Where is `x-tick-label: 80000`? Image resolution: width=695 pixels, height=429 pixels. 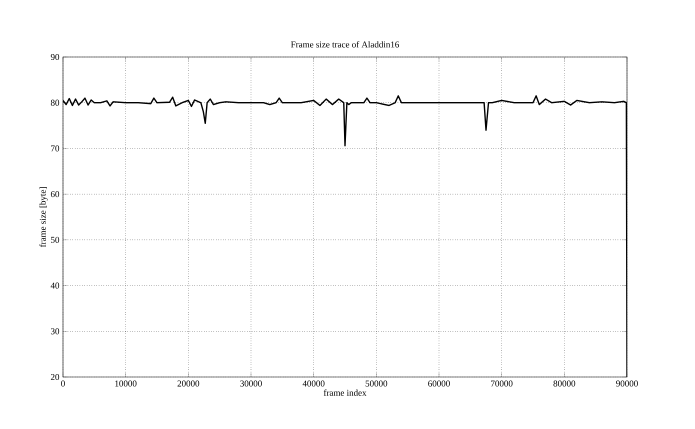
x-tick-label: 80000 is located at coordinates (564, 383).